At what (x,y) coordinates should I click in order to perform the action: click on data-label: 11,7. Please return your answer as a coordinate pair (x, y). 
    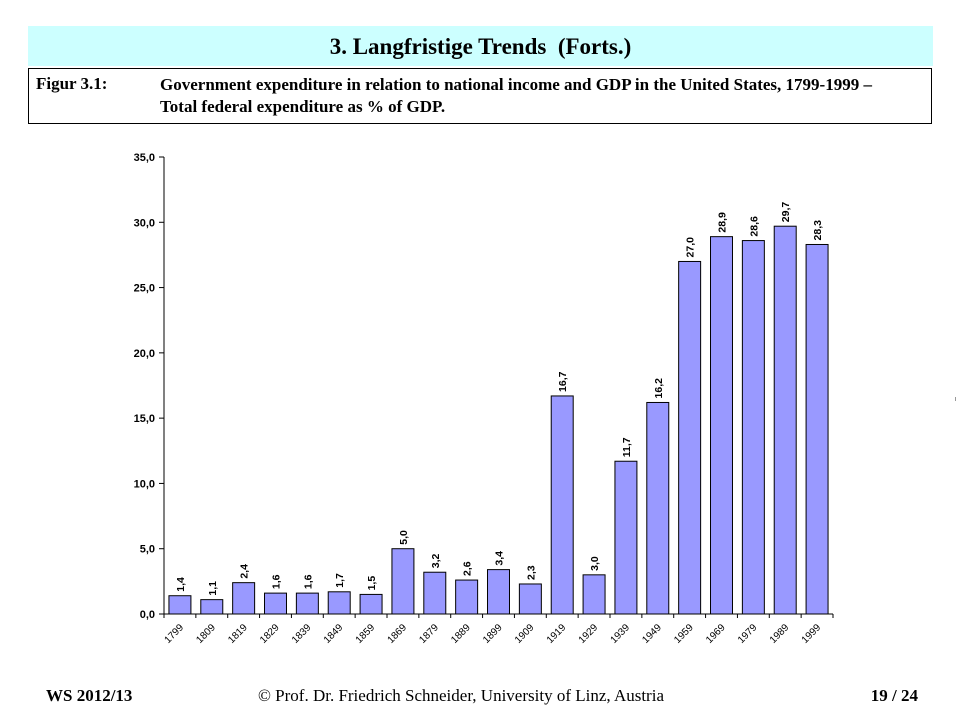
    Looking at the image, I should click on (627, 447).